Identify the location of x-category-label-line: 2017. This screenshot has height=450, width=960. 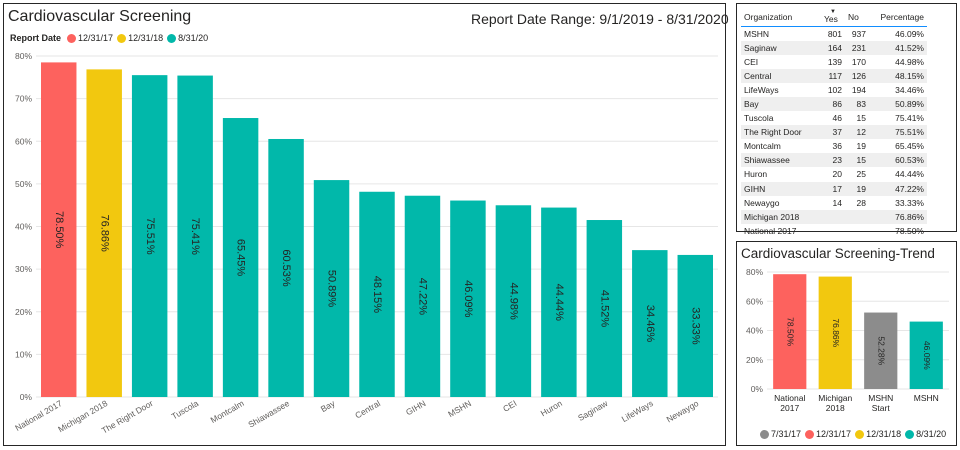
(789, 408).